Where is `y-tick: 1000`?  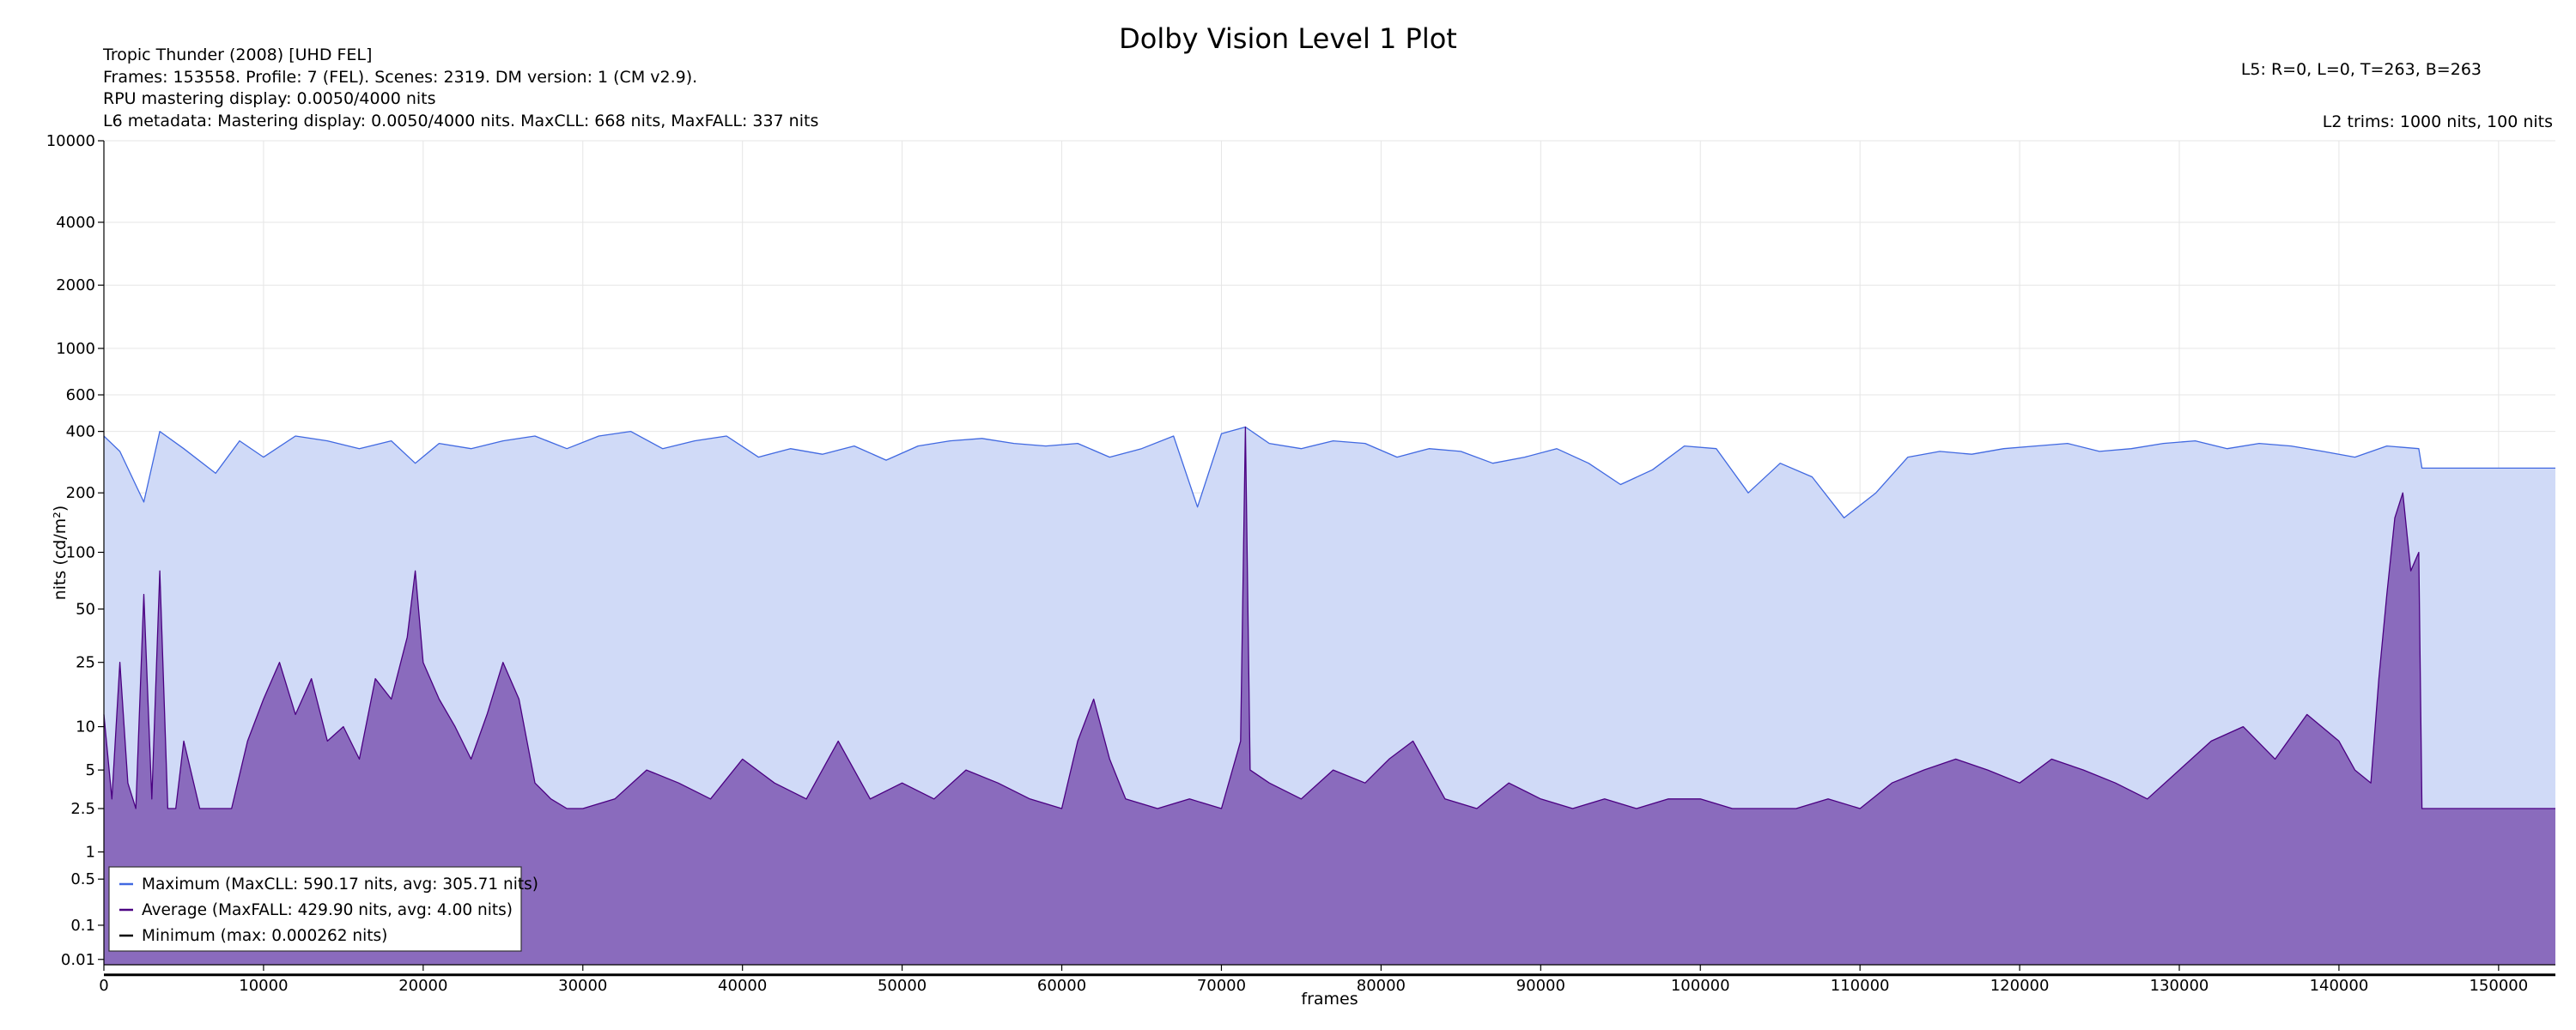
y-tick: 1000 is located at coordinates (80, 349).